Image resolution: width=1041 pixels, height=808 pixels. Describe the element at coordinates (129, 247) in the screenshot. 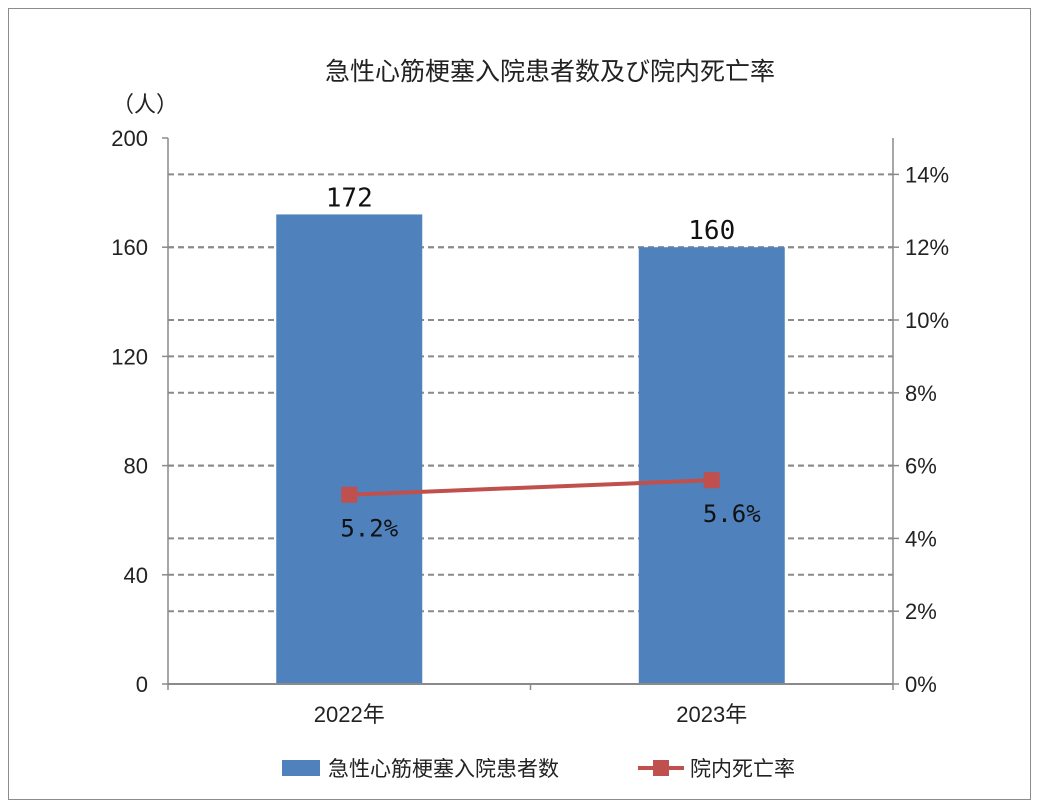

I see `y-left-tick-label-4: 160` at that location.